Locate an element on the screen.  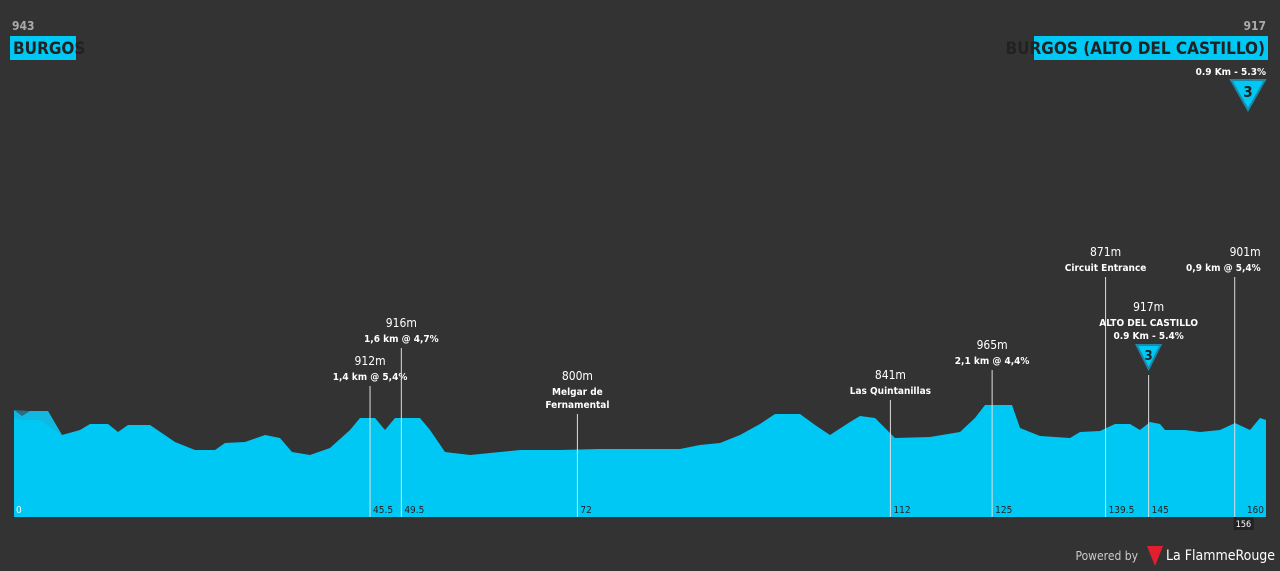
brand-logo is located at coordinates (1155, 556).